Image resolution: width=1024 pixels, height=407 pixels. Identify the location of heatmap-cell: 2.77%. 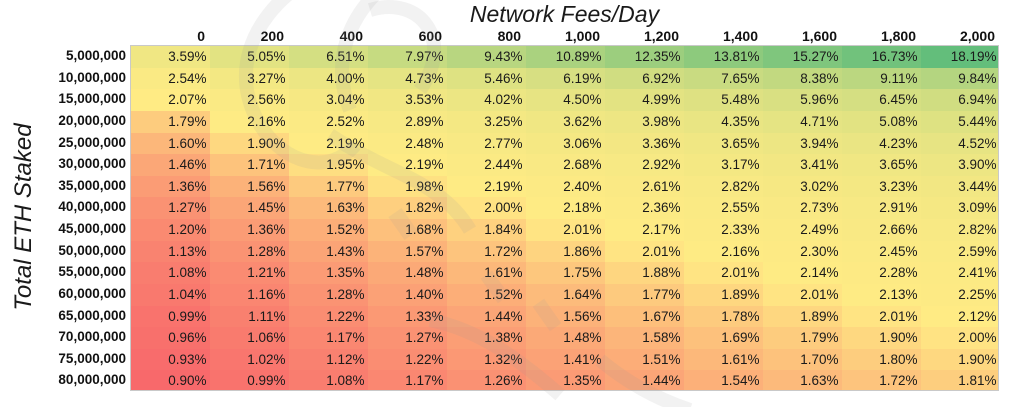
(487, 143).